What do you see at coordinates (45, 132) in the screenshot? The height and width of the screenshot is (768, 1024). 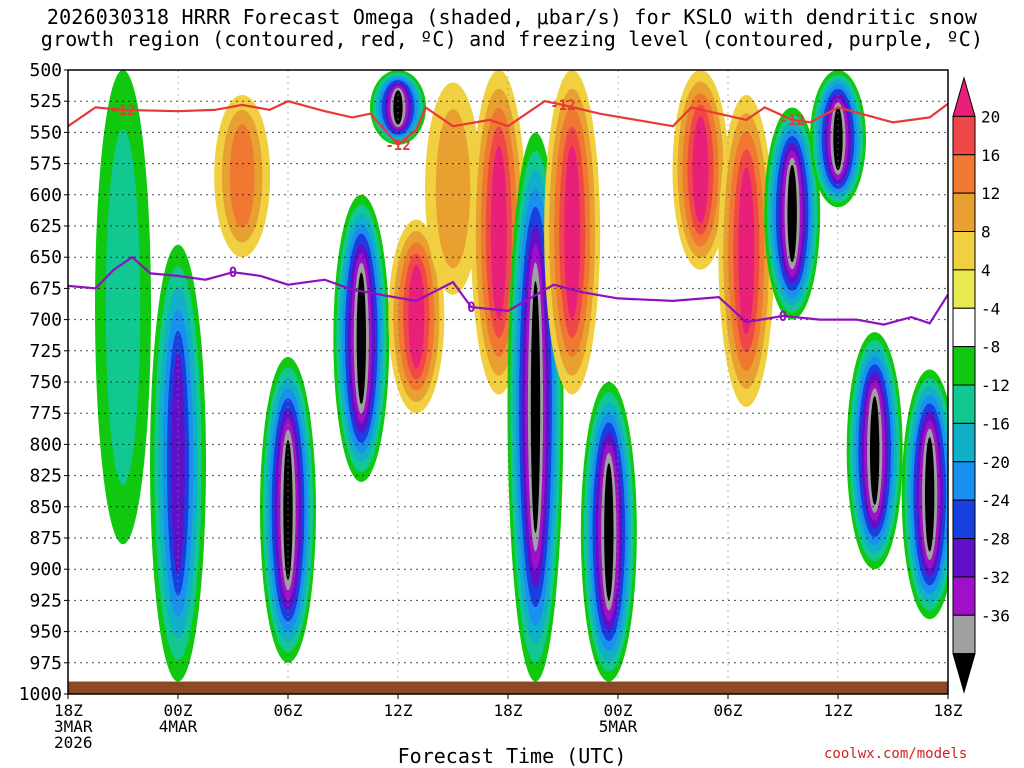 I see `y-tick-label: 550` at bounding box center [45, 132].